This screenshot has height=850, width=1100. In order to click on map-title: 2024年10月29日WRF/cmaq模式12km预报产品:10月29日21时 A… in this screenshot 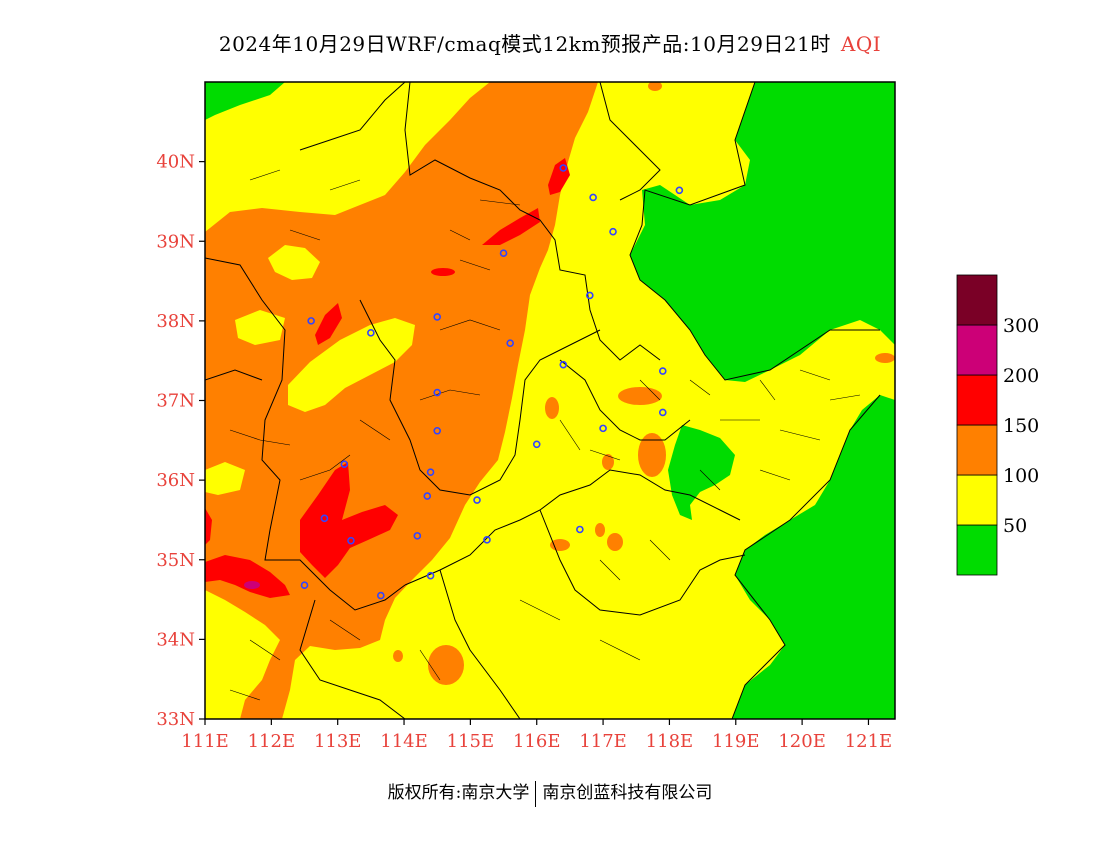, I will do `click(550, 42)`.